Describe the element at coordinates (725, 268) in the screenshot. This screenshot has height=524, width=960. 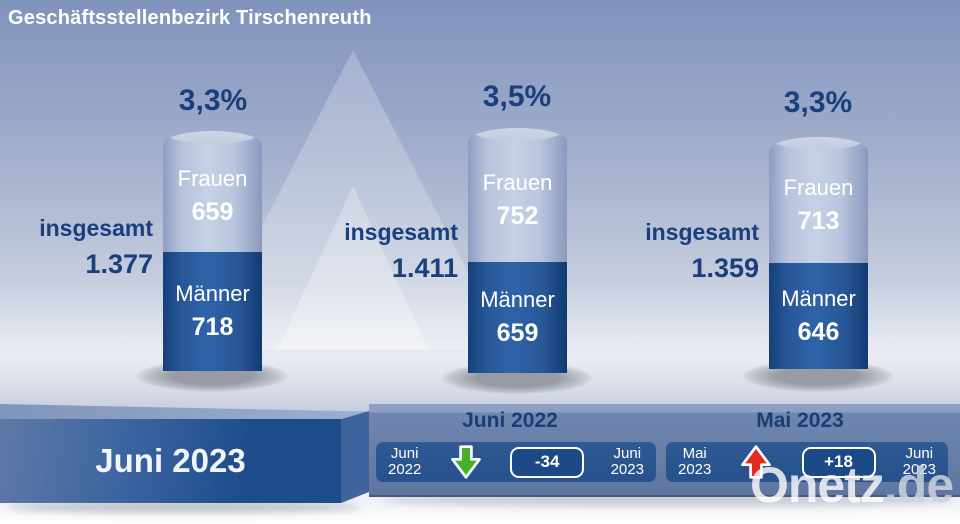
I see `total-value-col3: 1.359` at that location.